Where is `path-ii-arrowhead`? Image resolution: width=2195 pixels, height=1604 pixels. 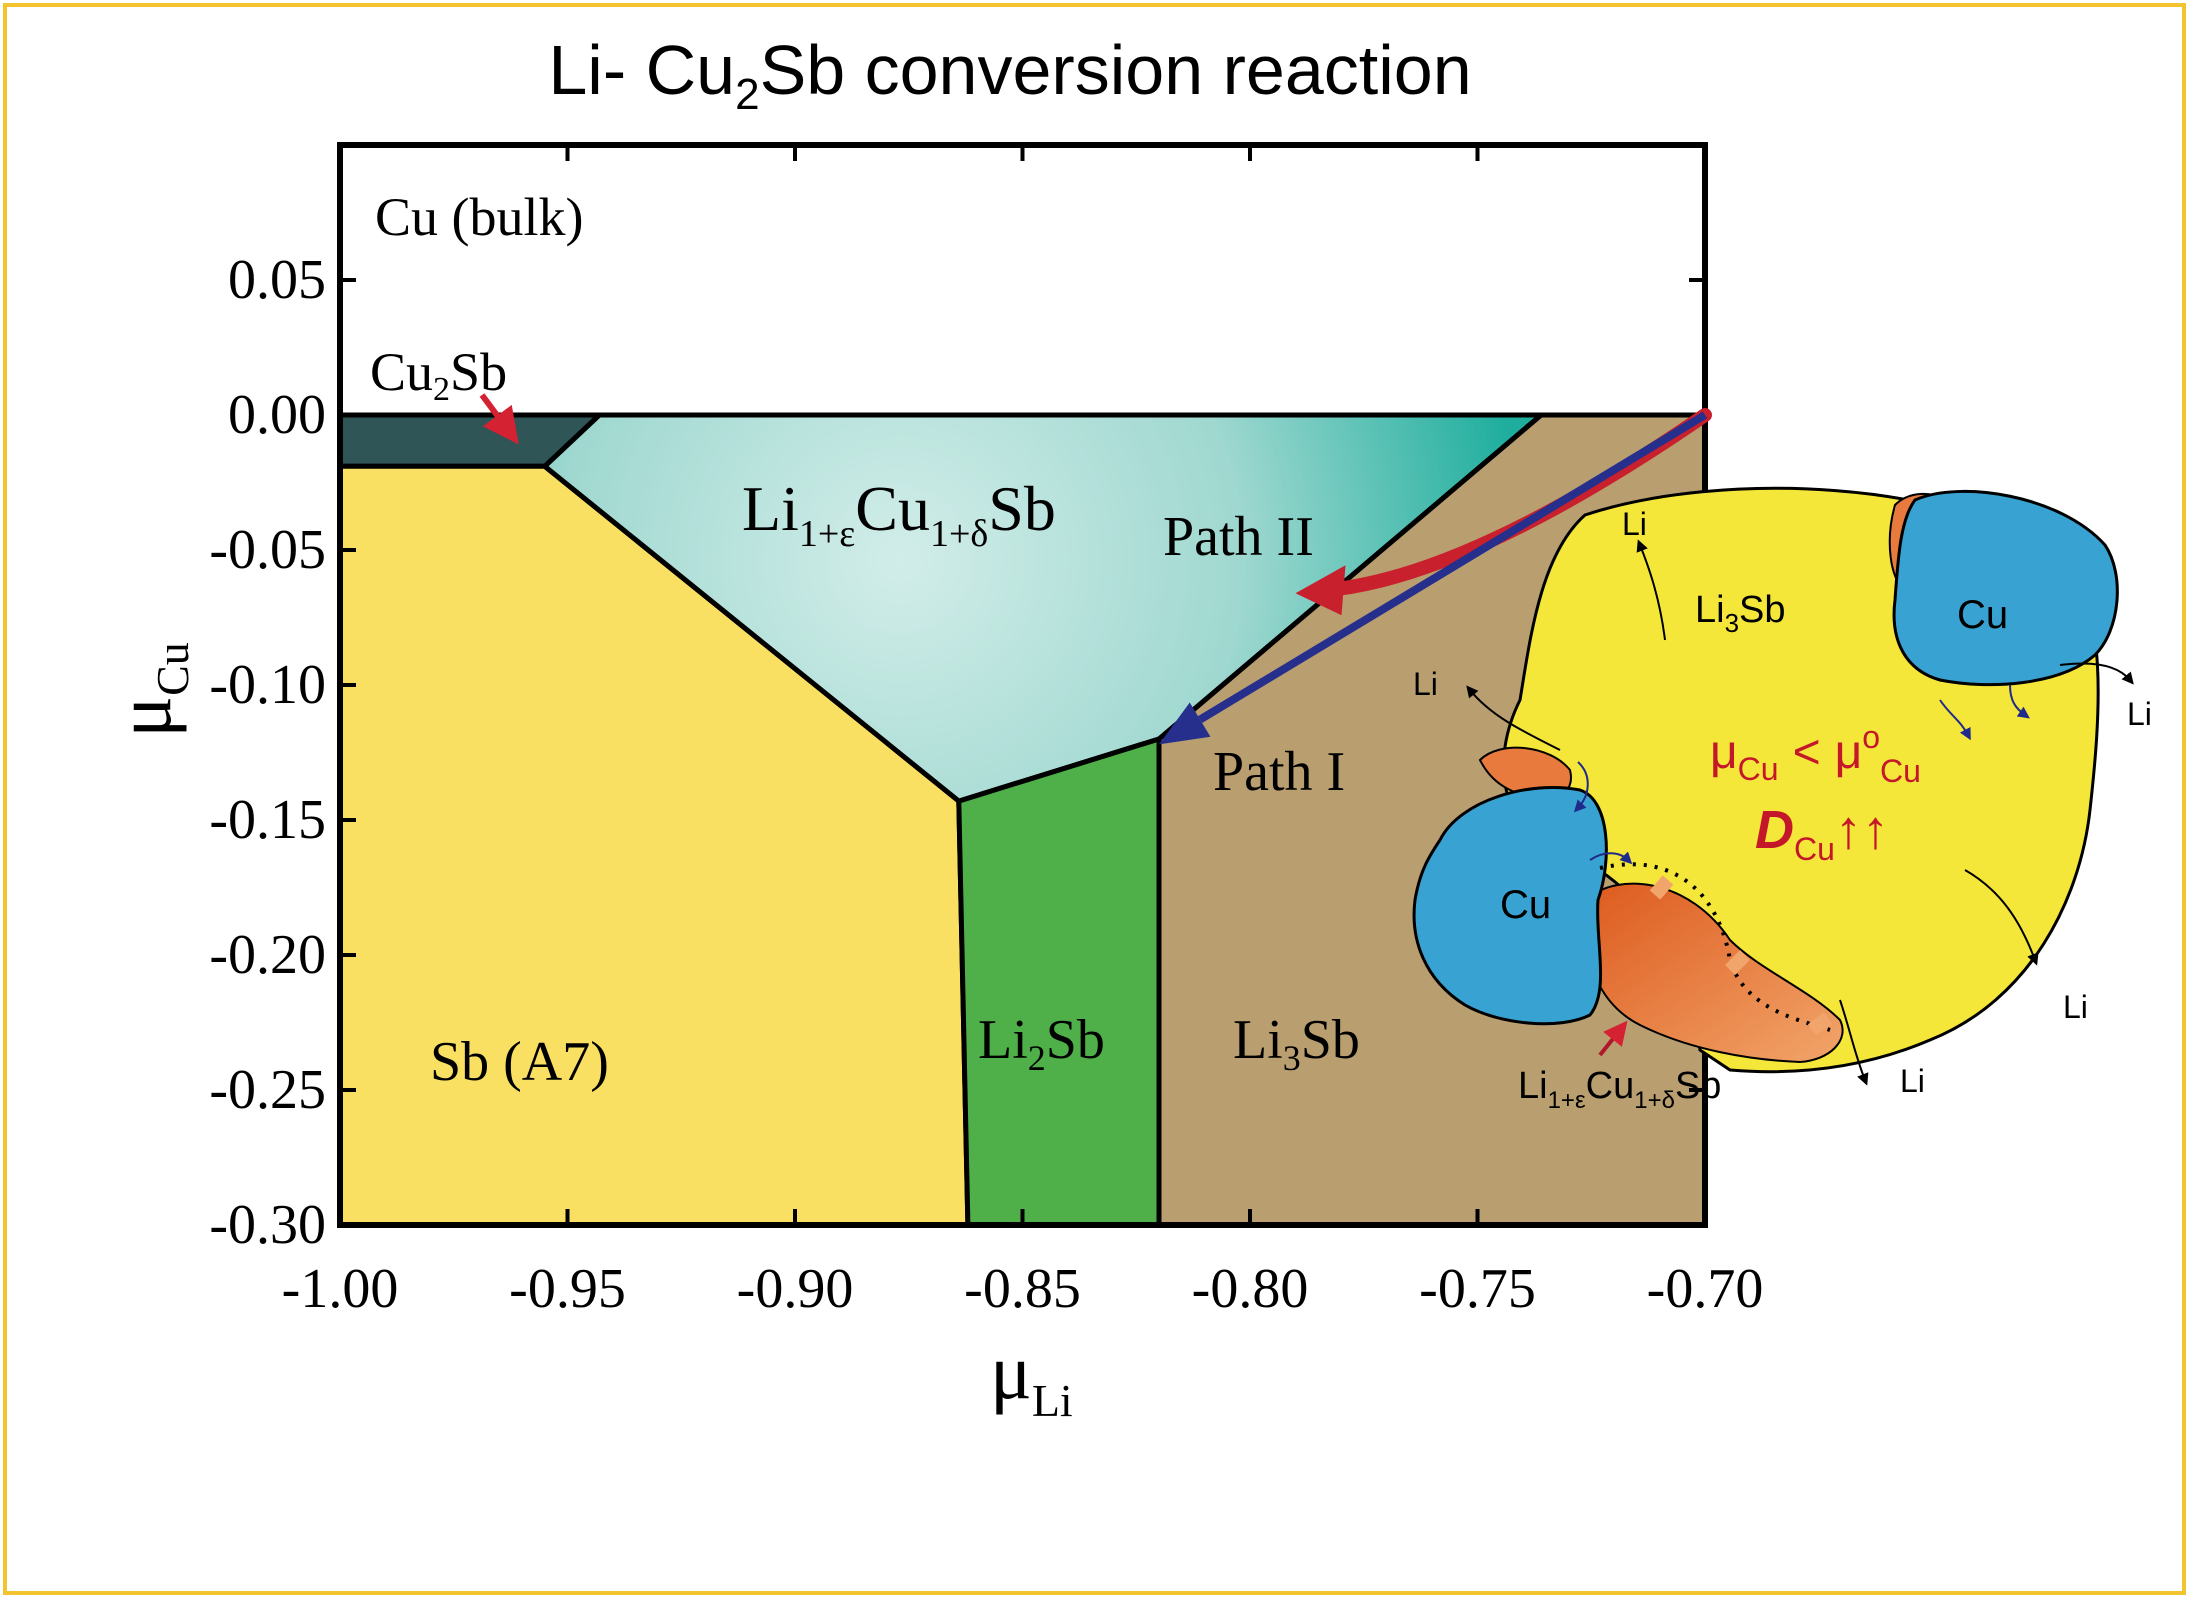 path-ii-arrowhead is located at coordinates (1320, 590).